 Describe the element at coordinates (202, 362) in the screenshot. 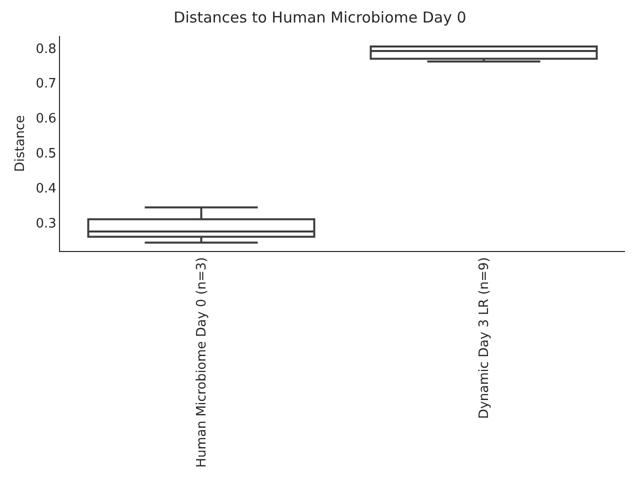

I see `x-tick-label: Human Microbiome Day 0 (n=3)` at that location.